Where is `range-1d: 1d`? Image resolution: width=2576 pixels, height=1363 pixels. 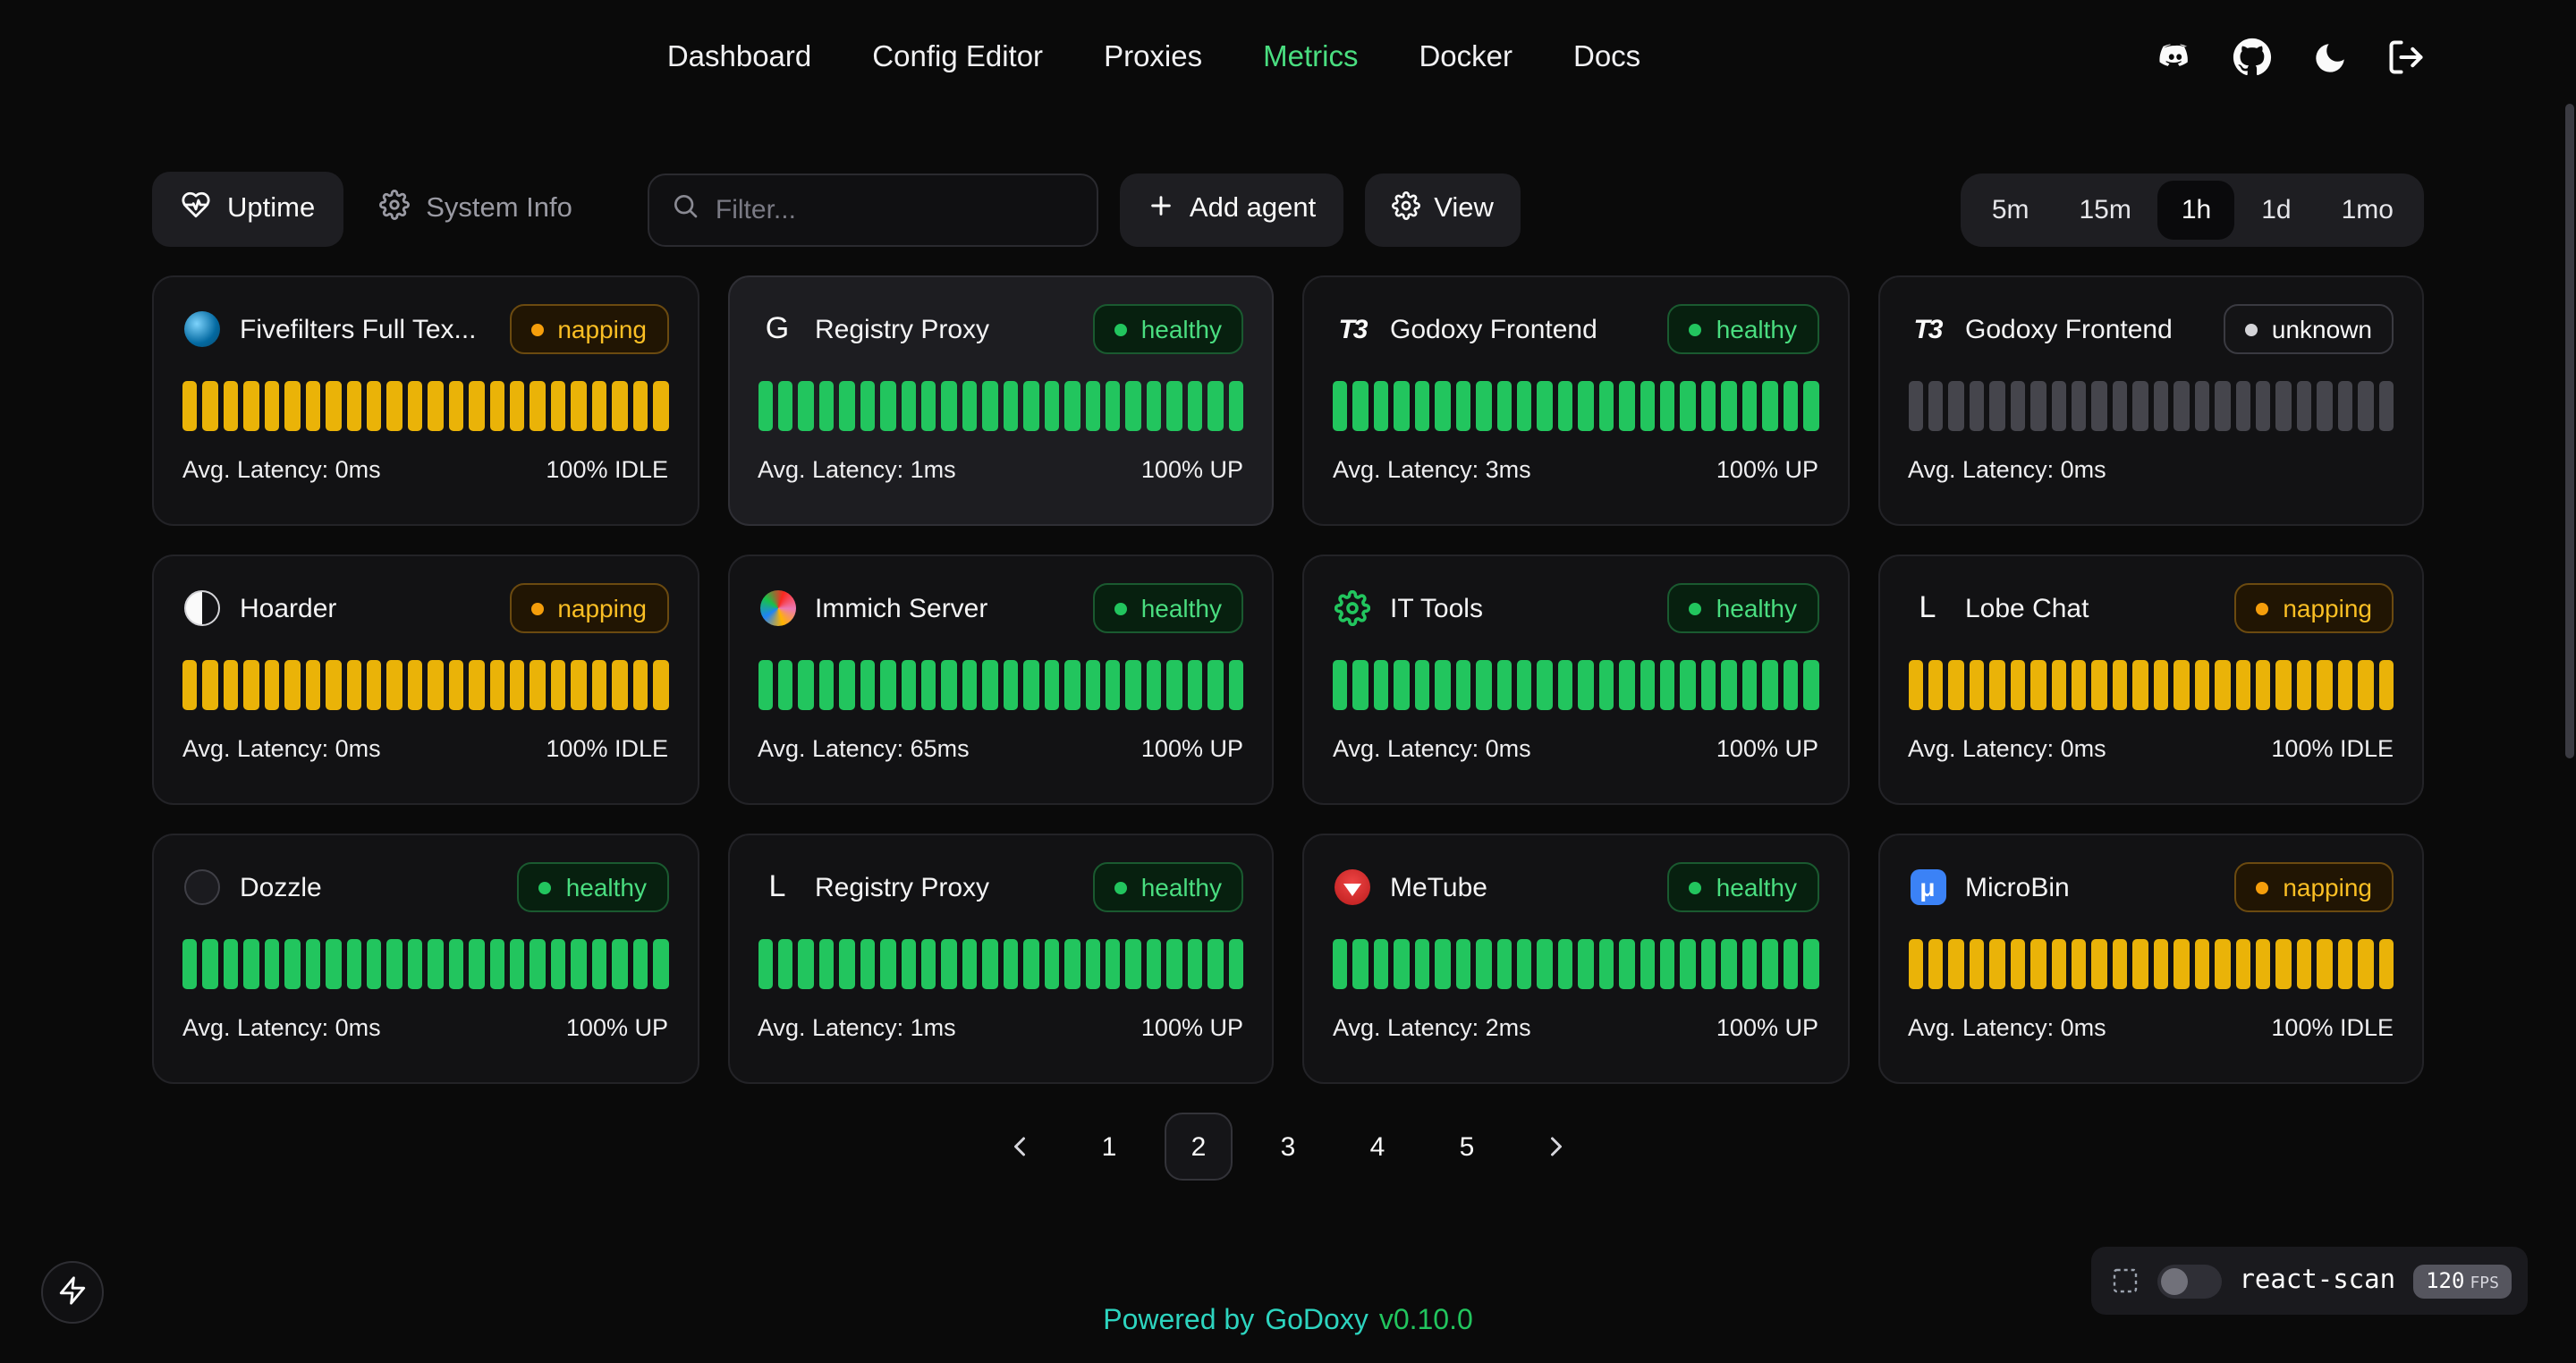
range-1d: 1d is located at coordinates (2276, 209).